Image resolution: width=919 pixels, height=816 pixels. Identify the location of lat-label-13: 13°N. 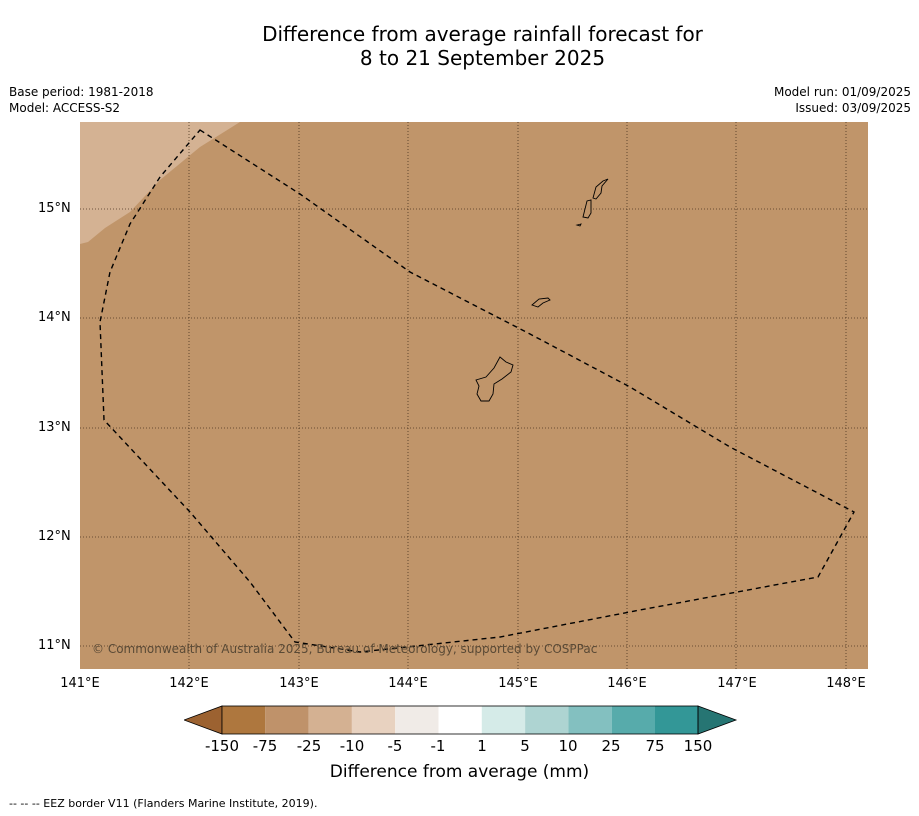
(54, 427).